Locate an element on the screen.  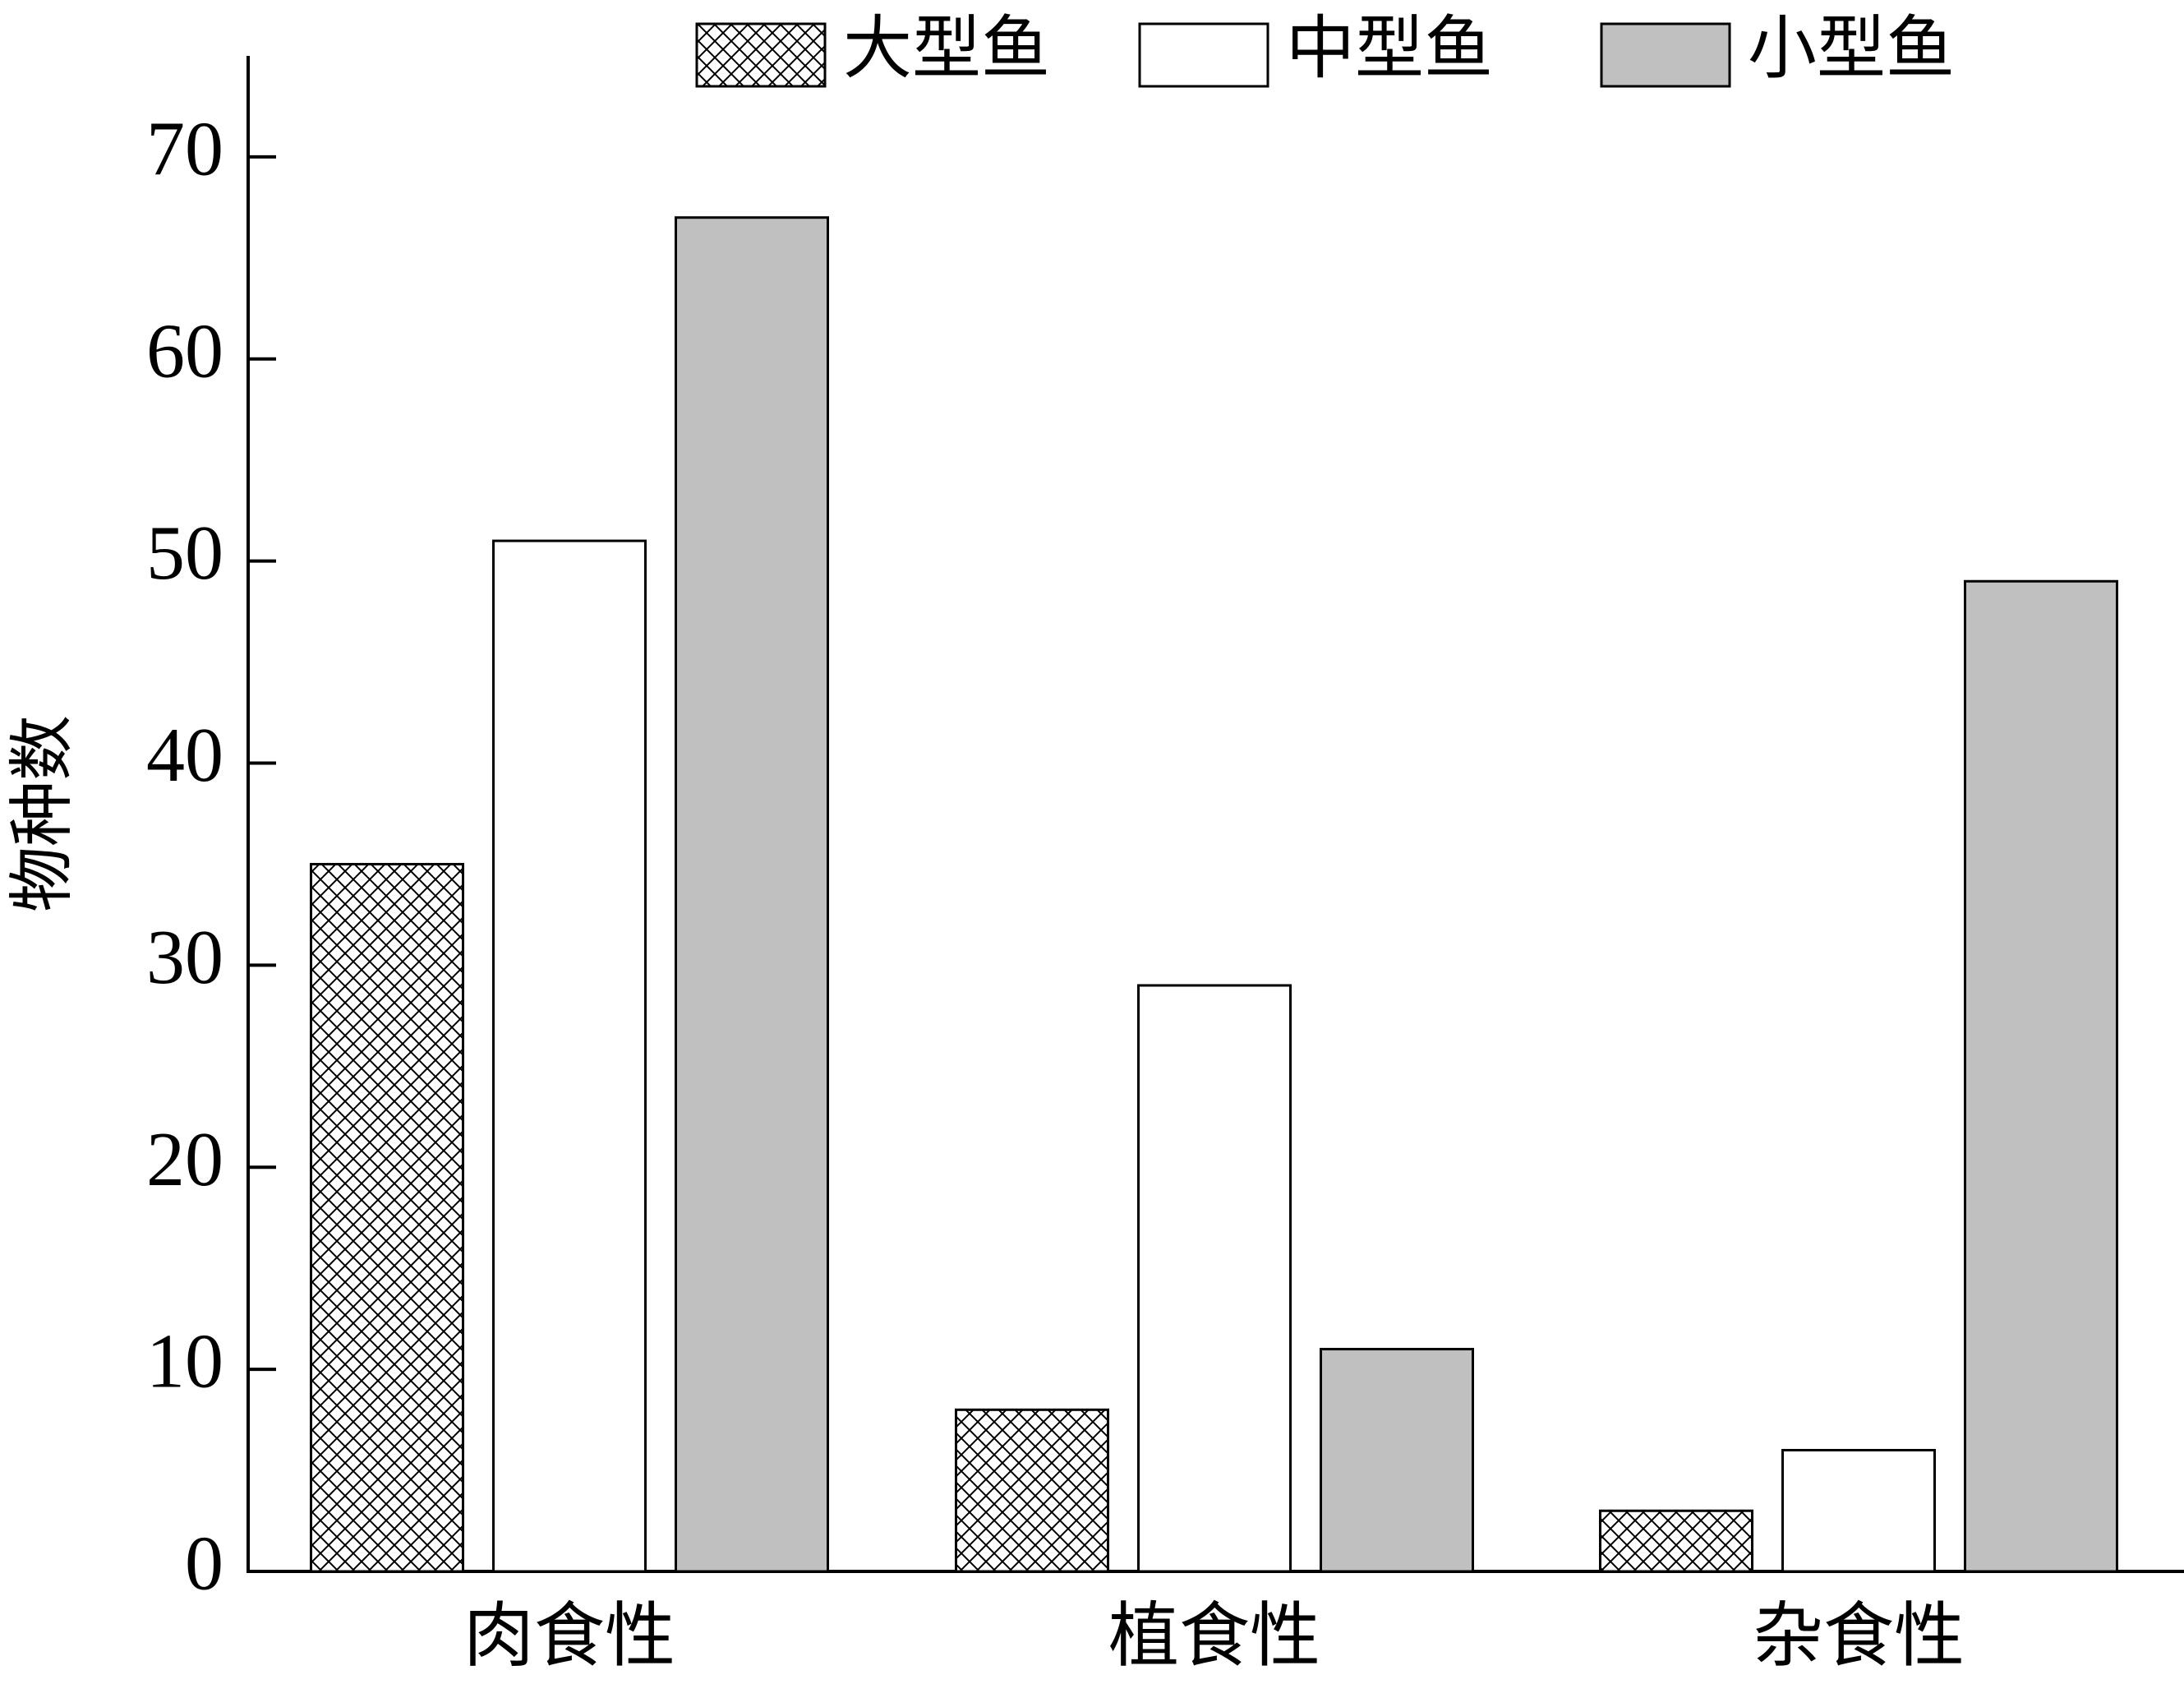
x-tick-label: 植食性 is located at coordinates (1214, 1636).